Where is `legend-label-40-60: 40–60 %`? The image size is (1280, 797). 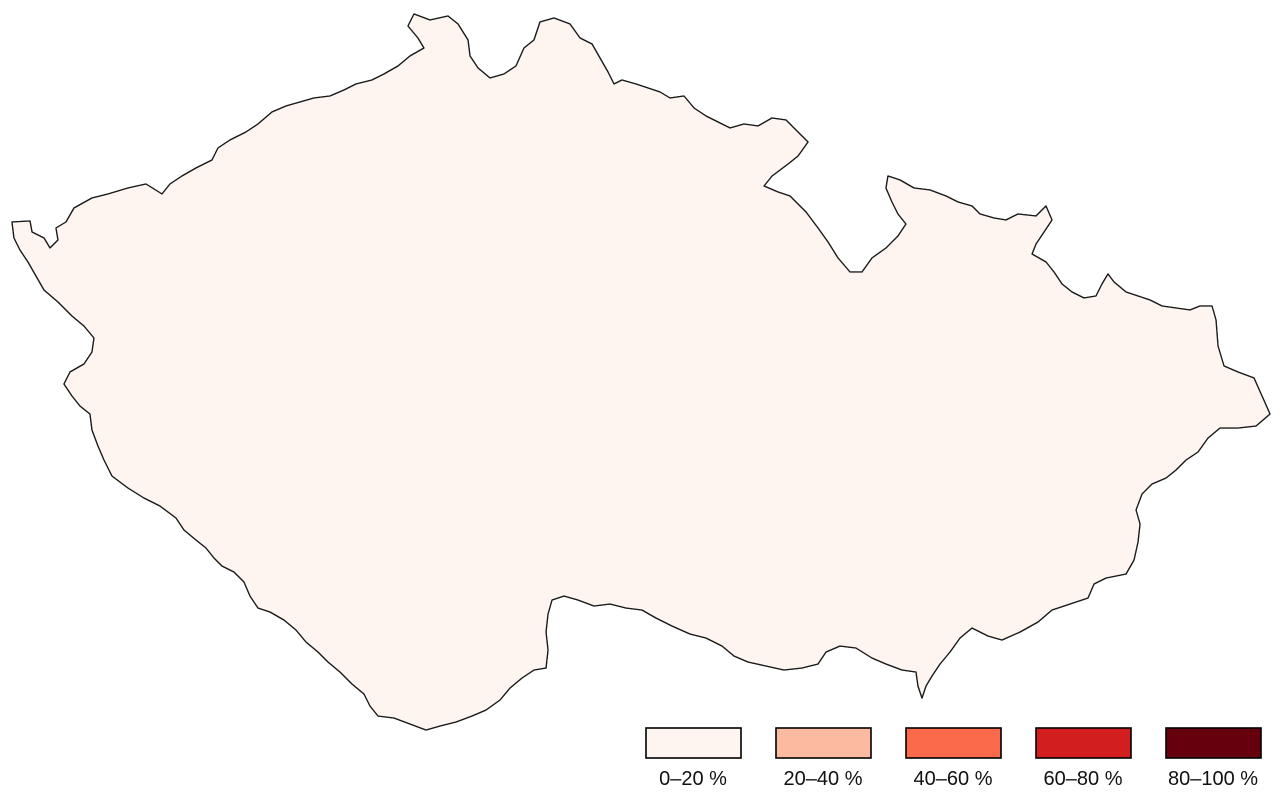 legend-label-40-60: 40–60 % is located at coordinates (953, 779).